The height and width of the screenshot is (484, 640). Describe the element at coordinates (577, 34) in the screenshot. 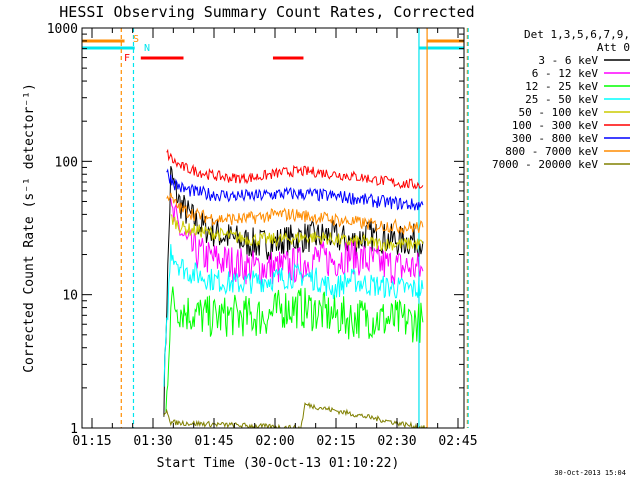

I see `legend-header-detectors: Det 1,3,5,6,7,9,` at that location.